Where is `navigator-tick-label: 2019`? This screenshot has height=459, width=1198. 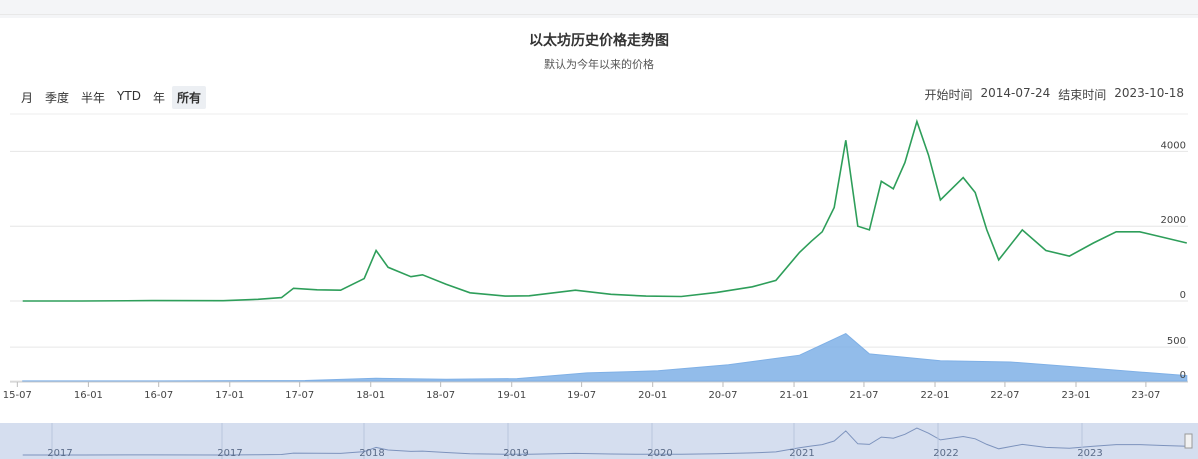
navigator-tick-label: 2019 is located at coordinates (515, 453).